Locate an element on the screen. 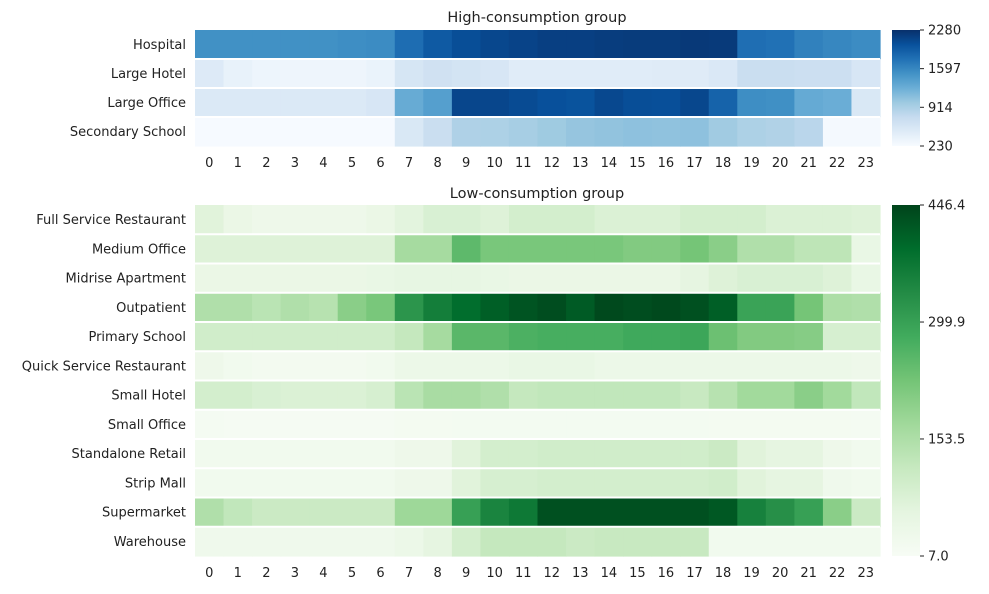 This screenshot has width=989, height=594. row-label: Small Hotel is located at coordinates (148, 396).